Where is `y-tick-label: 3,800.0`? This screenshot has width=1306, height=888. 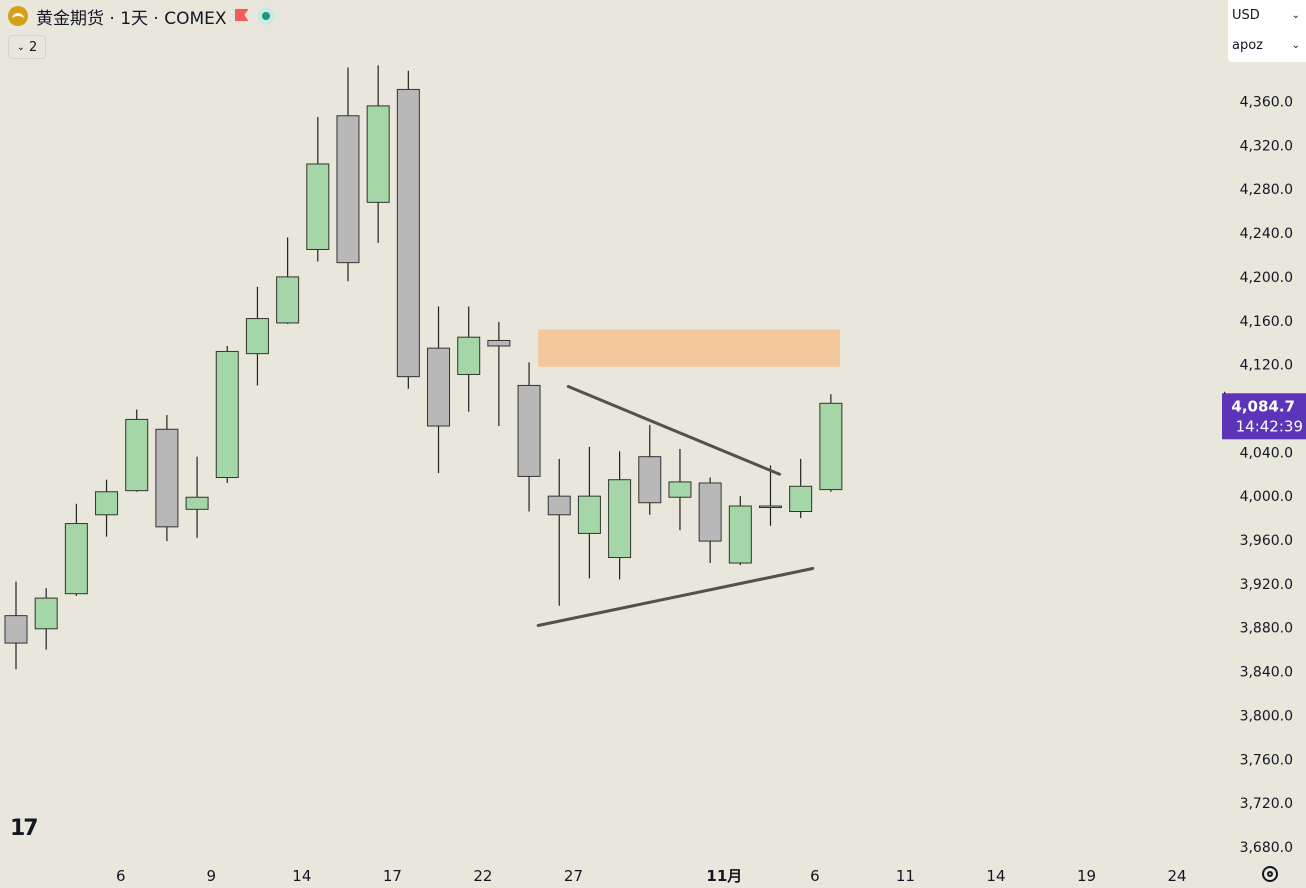
y-tick-label: 3,800.0 is located at coordinates (1266, 716).